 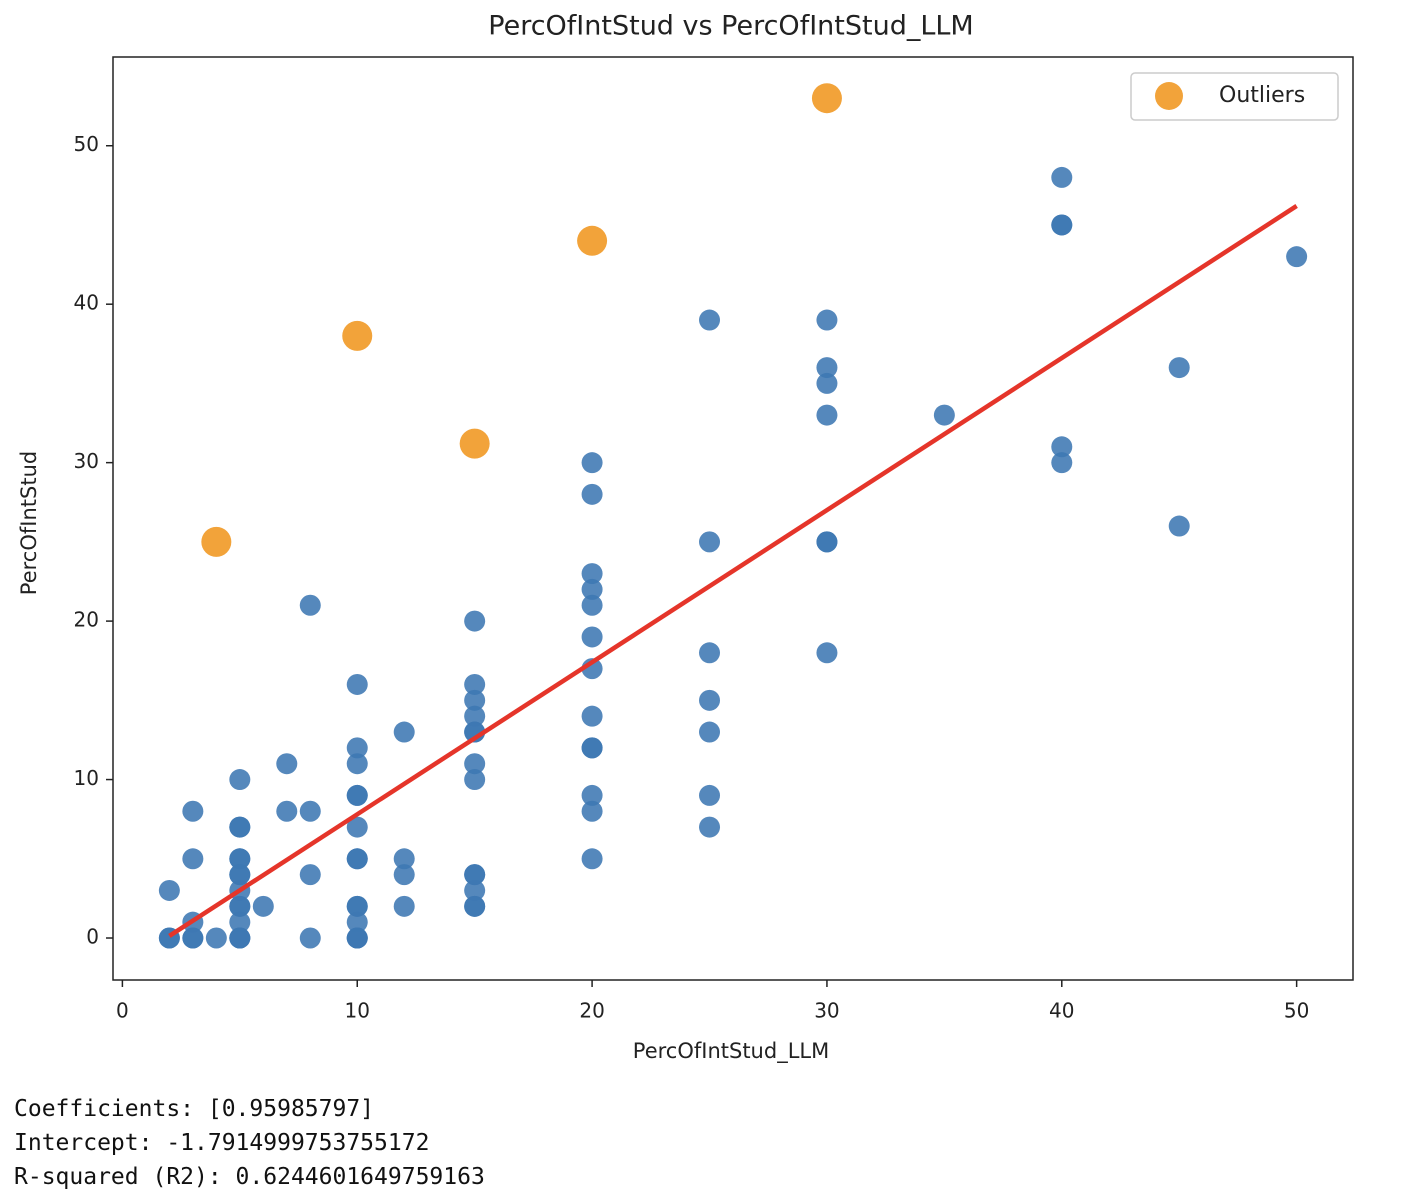 What do you see at coordinates (249, 1177) in the screenshot?
I see `output-line: R-squared (R2): 0.6244601649759163` at bounding box center [249, 1177].